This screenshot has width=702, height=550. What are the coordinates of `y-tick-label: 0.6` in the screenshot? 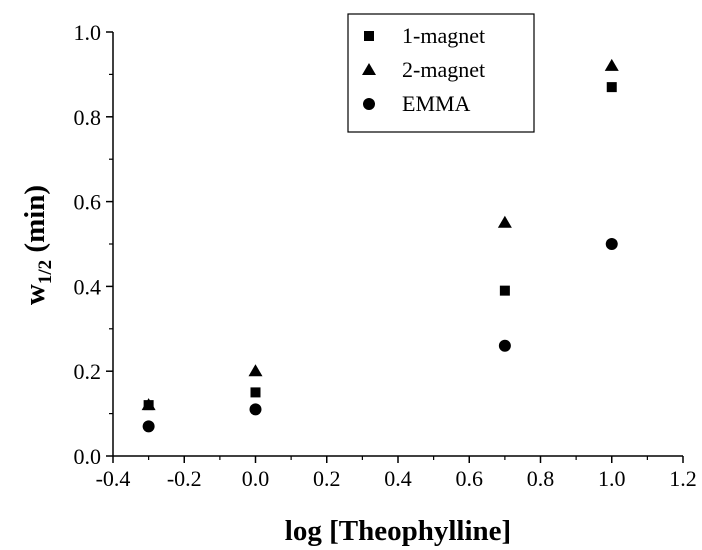 It's located at (88, 202).